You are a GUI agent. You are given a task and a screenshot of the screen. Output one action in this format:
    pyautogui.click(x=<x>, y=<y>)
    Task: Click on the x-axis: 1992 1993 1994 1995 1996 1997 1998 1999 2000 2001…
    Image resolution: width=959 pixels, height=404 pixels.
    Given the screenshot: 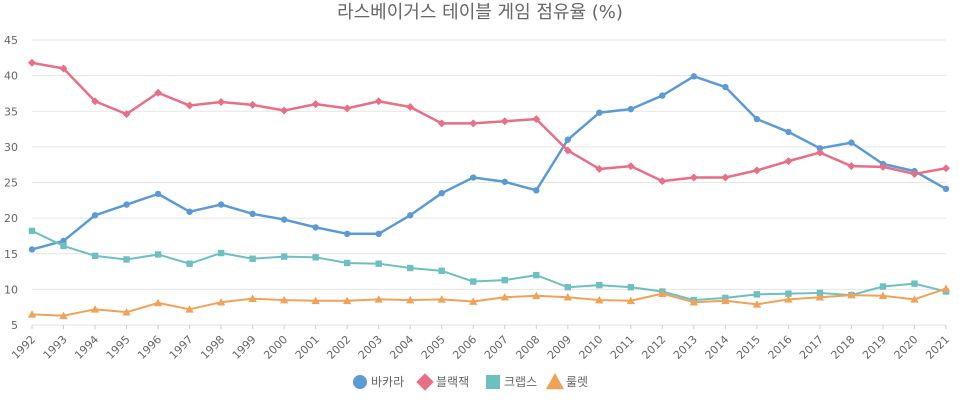 What is the action you would take?
    pyautogui.click(x=480, y=343)
    